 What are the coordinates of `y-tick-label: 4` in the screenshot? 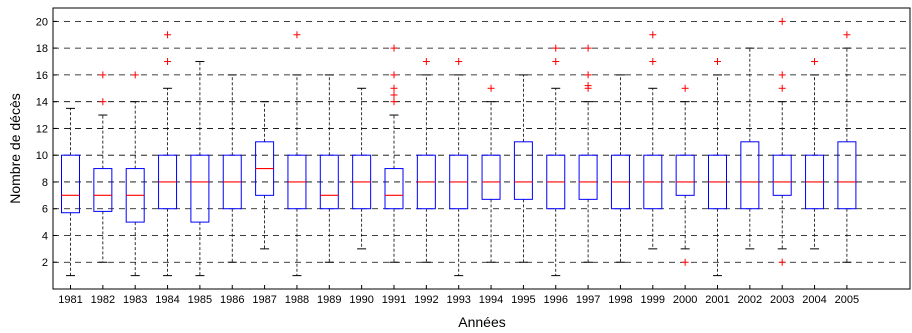 It's located at (45, 236).